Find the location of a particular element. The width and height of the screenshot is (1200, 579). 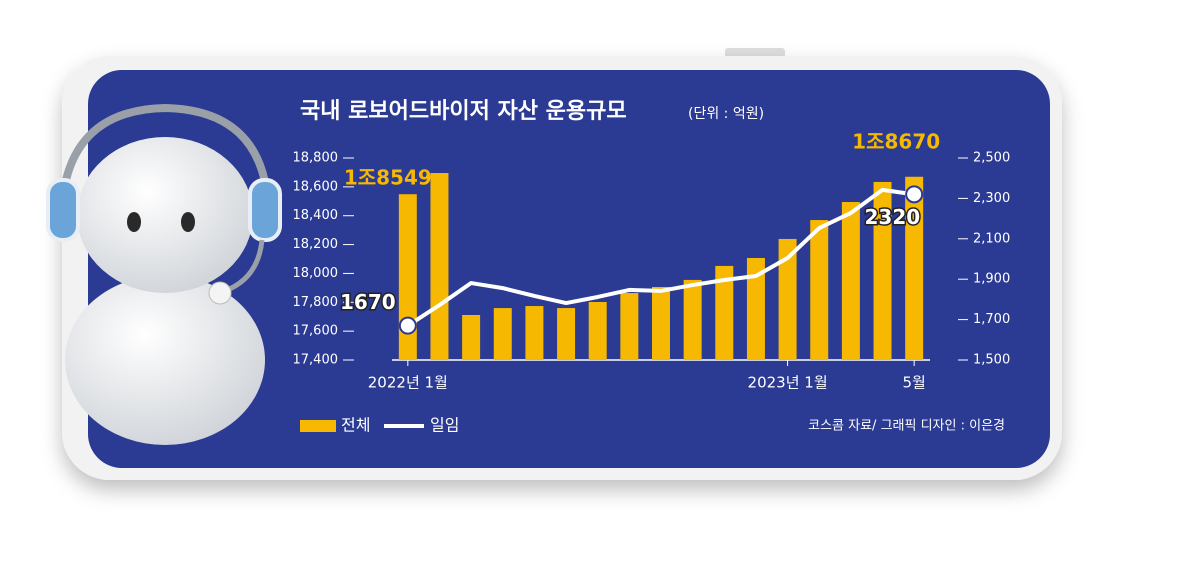

legend-label: 일임 is located at coordinates (444, 425).